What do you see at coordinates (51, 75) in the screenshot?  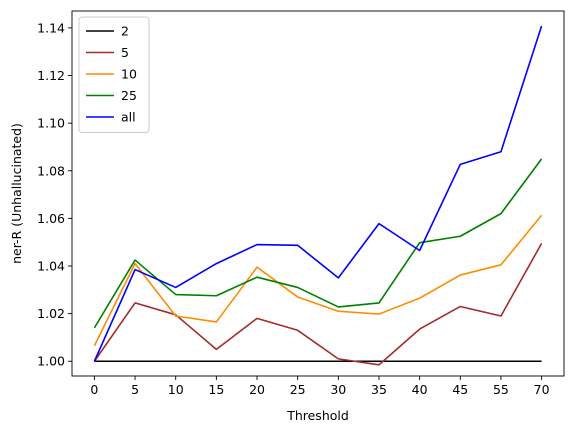 I see `y-tick-label: 1.12` at bounding box center [51, 75].